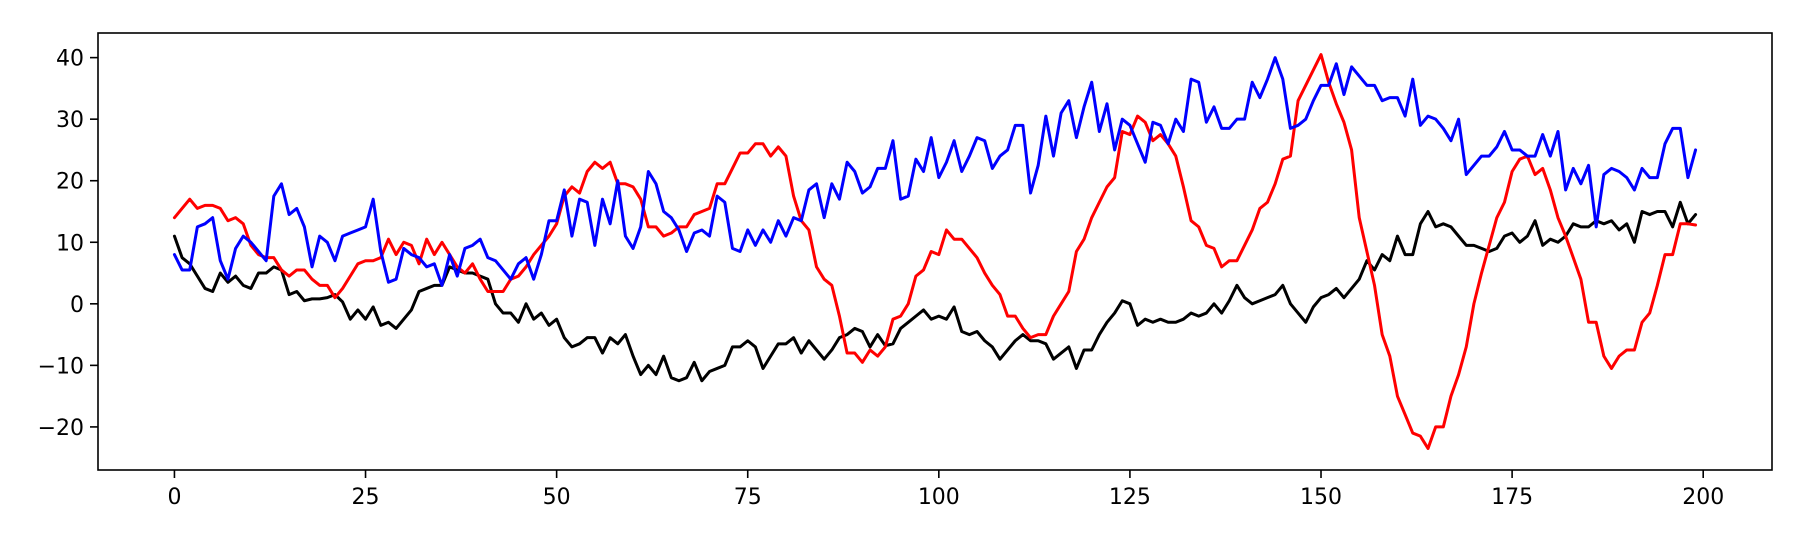  Describe the element at coordinates (748, 497) in the screenshot. I see `x-tick-label: 75` at that location.